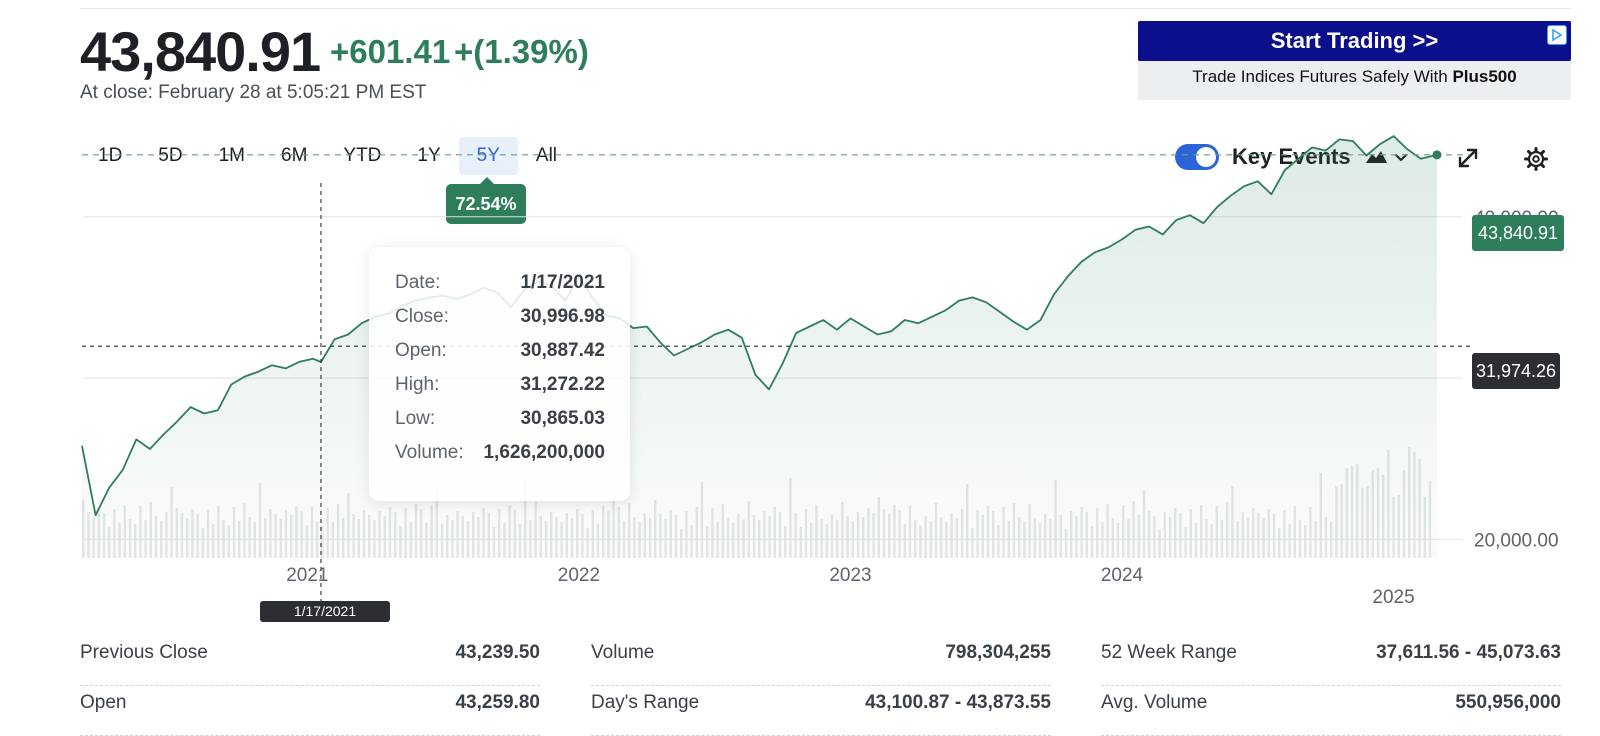 The image size is (1600, 736). I want to click on y-tick-label: 20,000.00, so click(1516, 540).